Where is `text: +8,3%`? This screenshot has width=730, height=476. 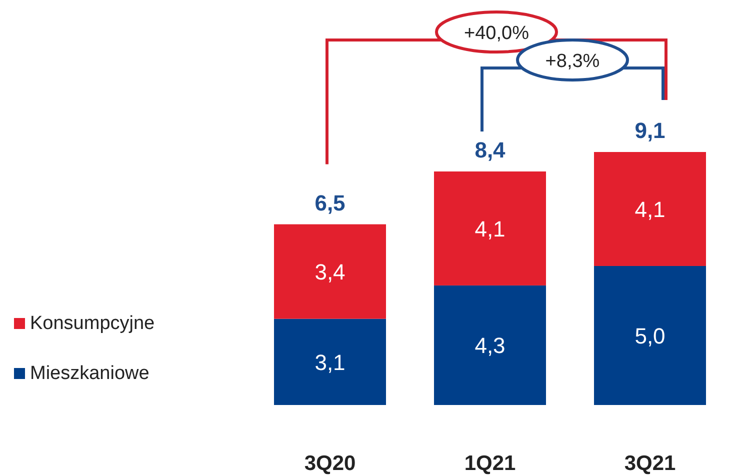
text: +8,3% is located at coordinates (572, 61).